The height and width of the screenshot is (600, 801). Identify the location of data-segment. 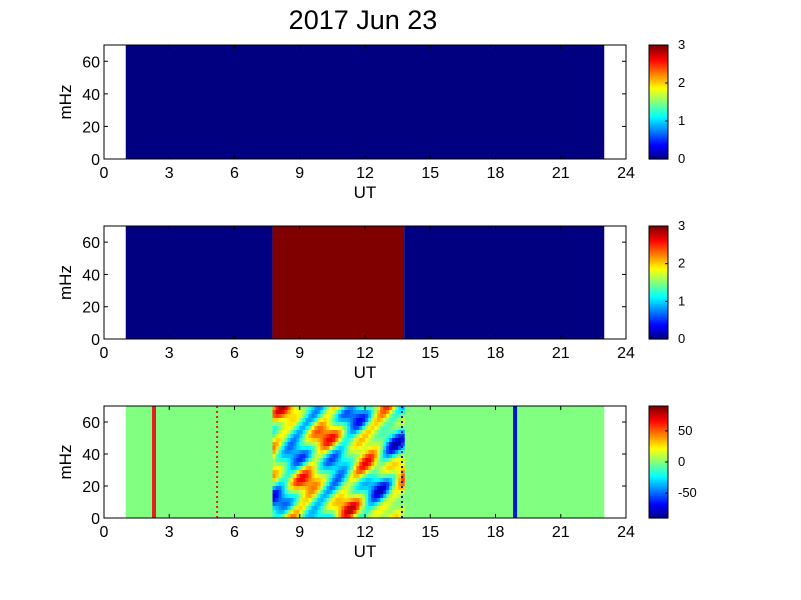
(365, 102).